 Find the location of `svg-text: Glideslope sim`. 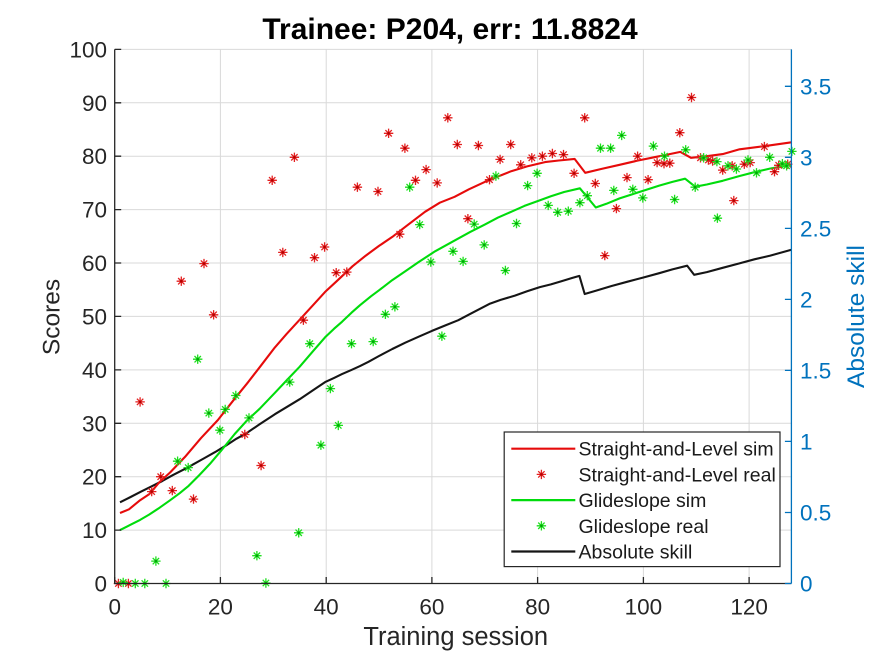

svg-text: Glideslope sim is located at coordinates (643, 501).